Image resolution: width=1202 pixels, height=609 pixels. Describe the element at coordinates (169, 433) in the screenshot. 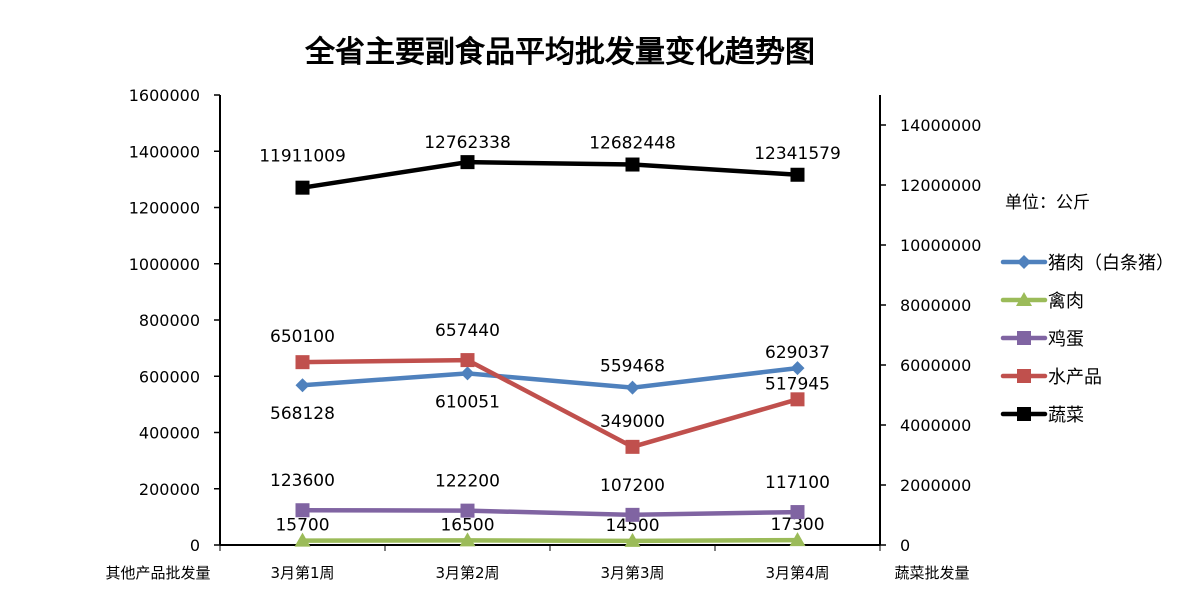

I see `left-tick-label: 400000` at that location.